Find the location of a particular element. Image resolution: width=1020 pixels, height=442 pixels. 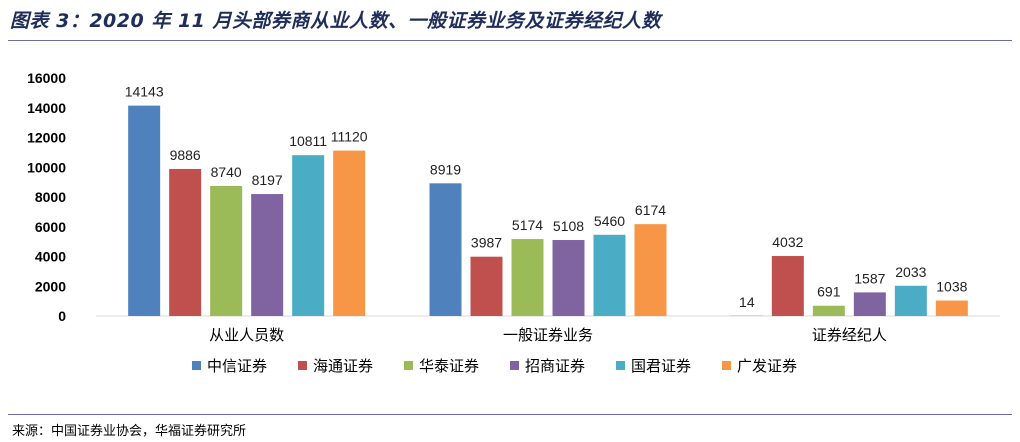

data-label: 11120 is located at coordinates (349, 137).